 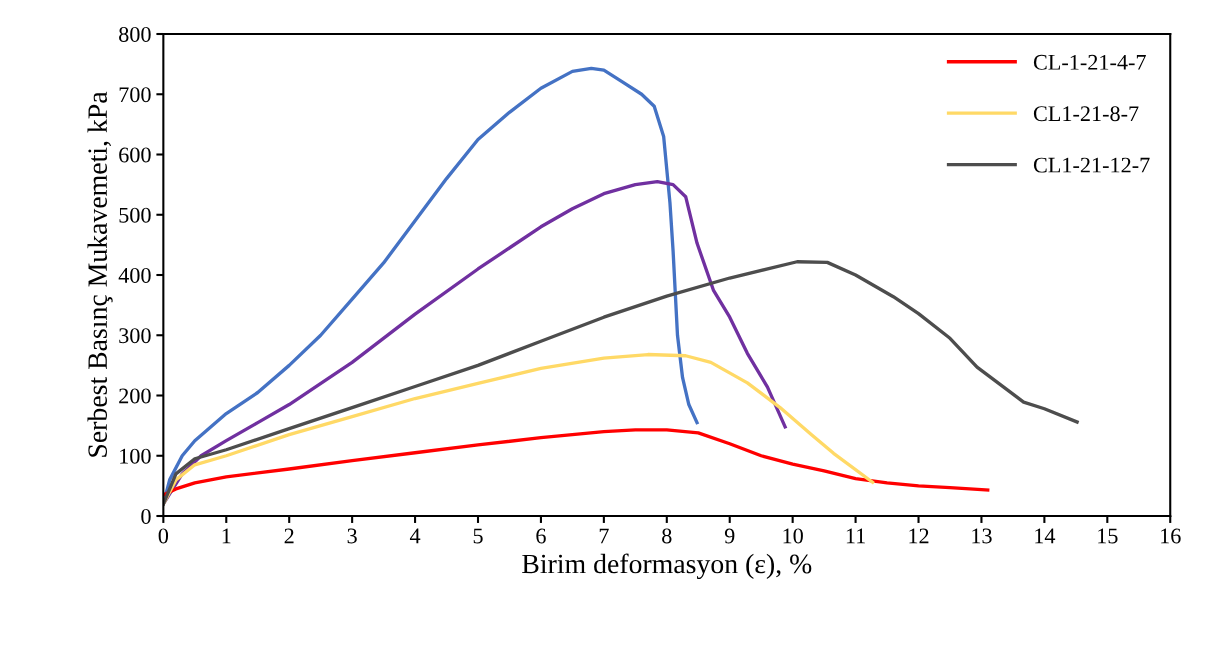 What do you see at coordinates (667, 536) in the screenshot?
I see `x-tick-label: 8` at bounding box center [667, 536].